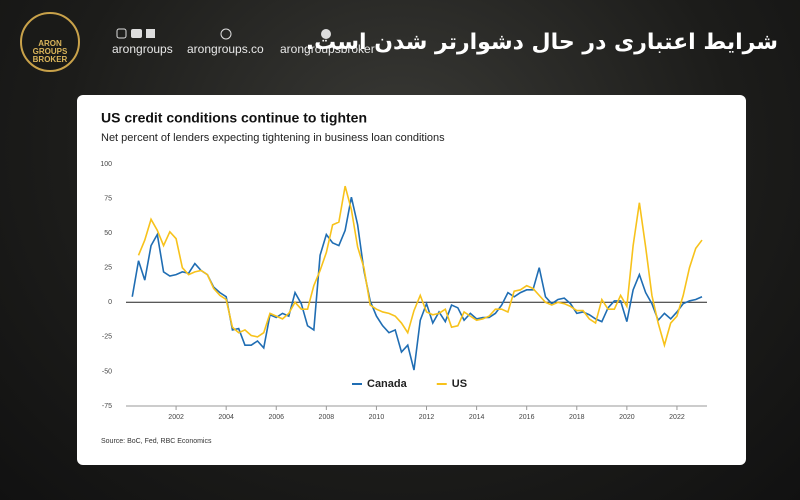 This screenshot has width=800, height=500. Describe the element at coordinates (677, 417) in the screenshot. I see `x-tick-label: 2022` at that location.